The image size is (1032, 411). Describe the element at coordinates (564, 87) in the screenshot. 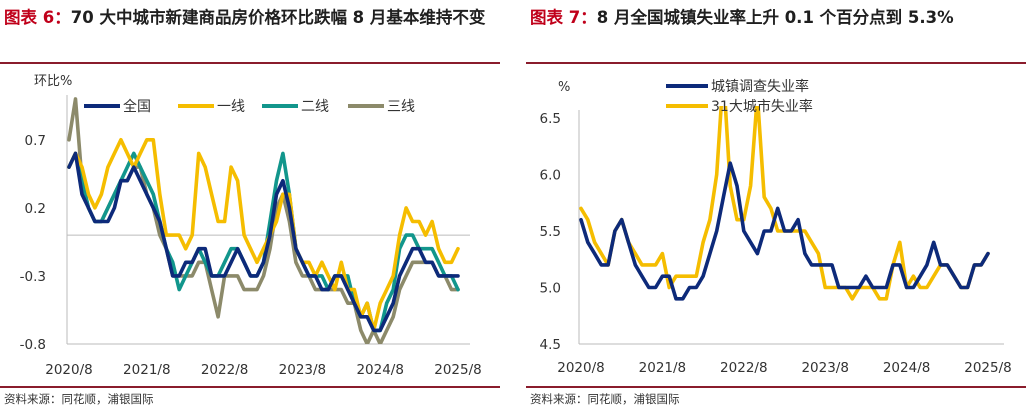

I see `chart-2-y-axis-label: %` at that location.